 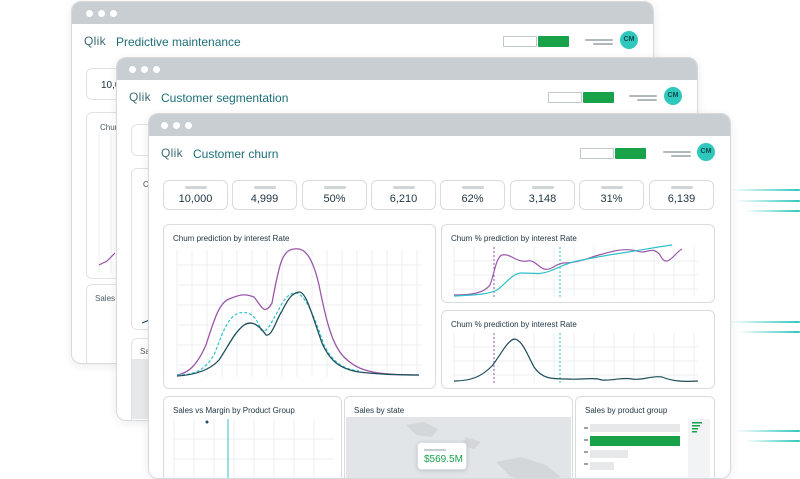 I want to click on sales-title: Sales, so click(x=105, y=298).